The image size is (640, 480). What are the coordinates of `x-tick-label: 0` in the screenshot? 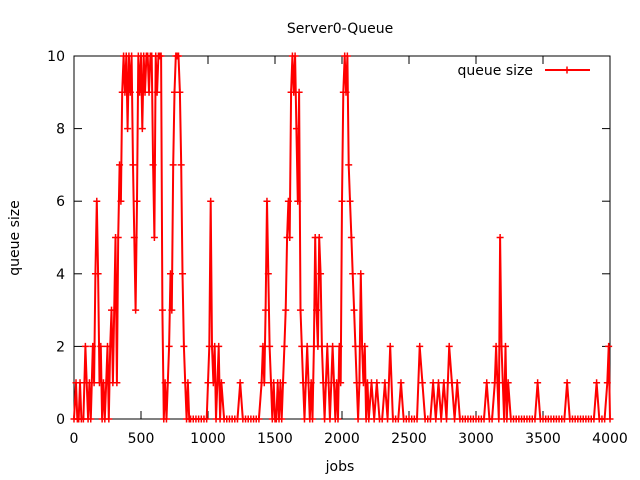 It's located at (74, 439).